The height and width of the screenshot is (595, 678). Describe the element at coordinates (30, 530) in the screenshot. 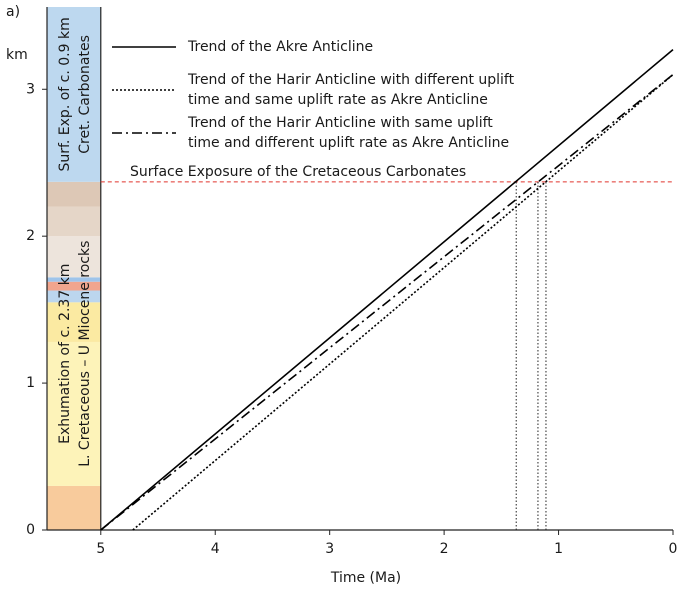

I see `y-tick-label: 0` at that location.